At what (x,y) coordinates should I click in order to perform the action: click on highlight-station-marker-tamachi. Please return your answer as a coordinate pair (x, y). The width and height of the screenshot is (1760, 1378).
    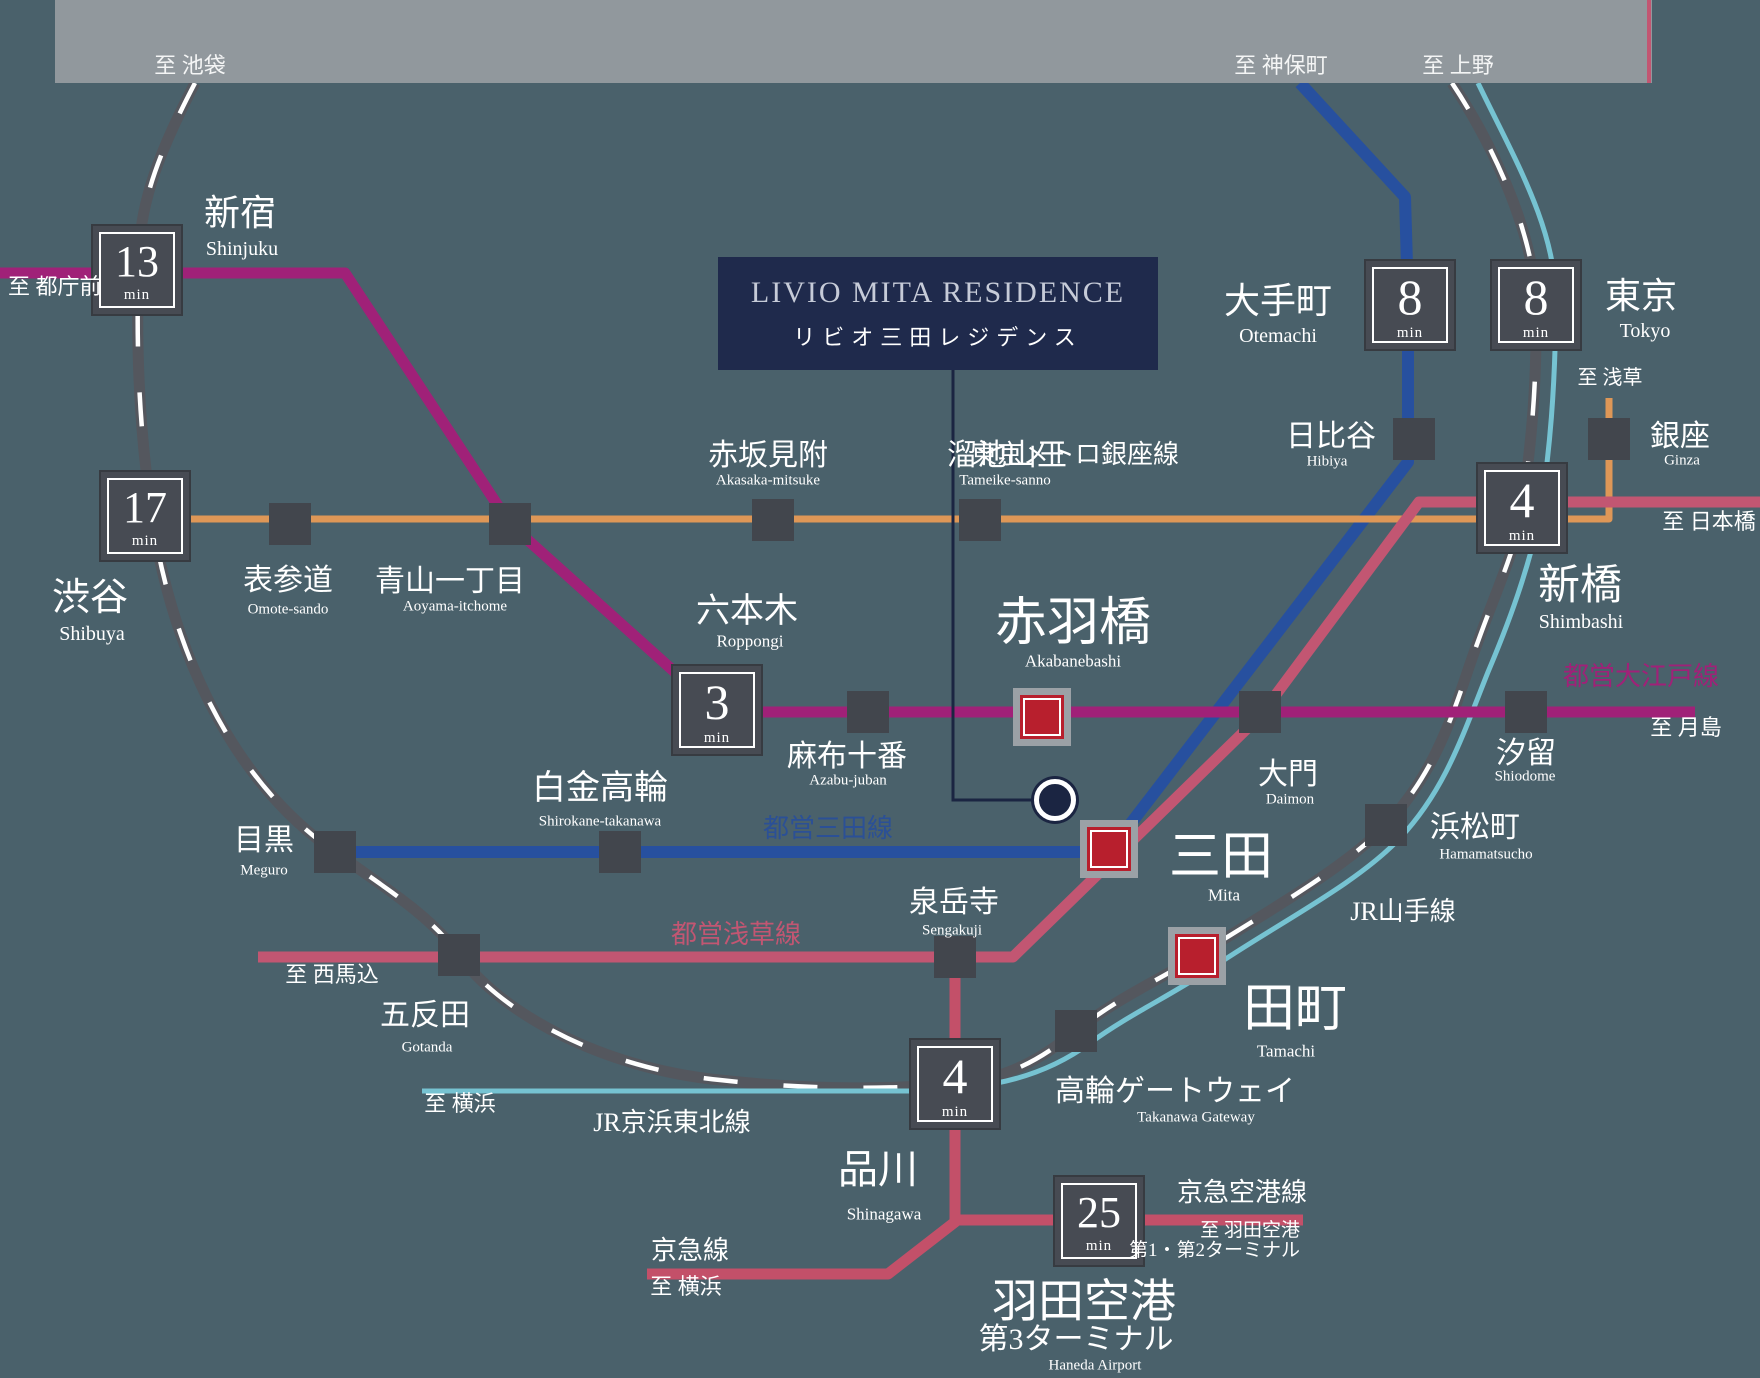
    Looking at the image, I should click on (1197, 956).